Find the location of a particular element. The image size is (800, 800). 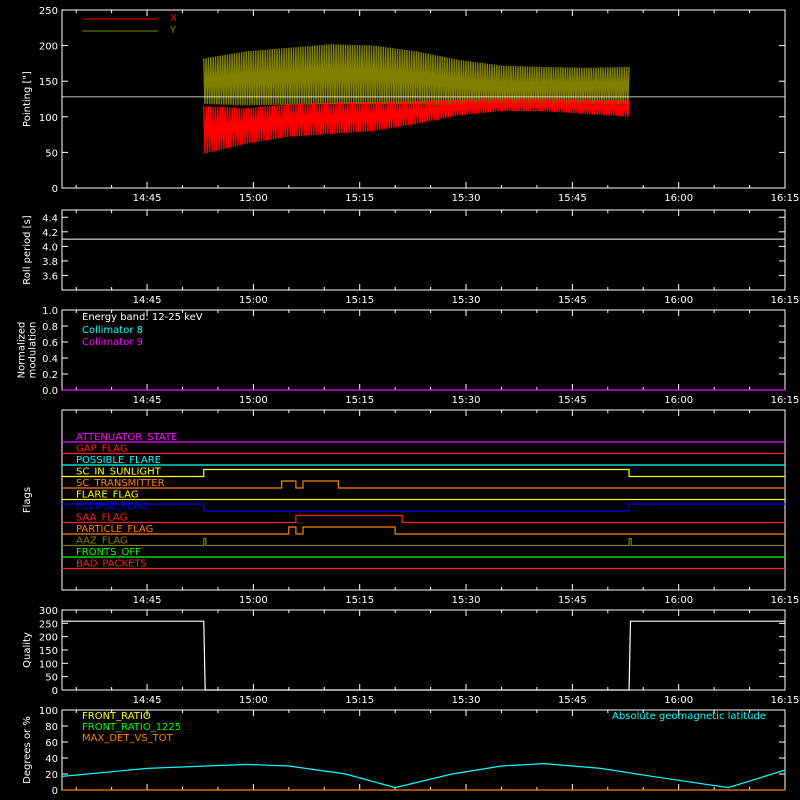

panel-4-time-label: 16:15 is located at coordinates (785, 700).